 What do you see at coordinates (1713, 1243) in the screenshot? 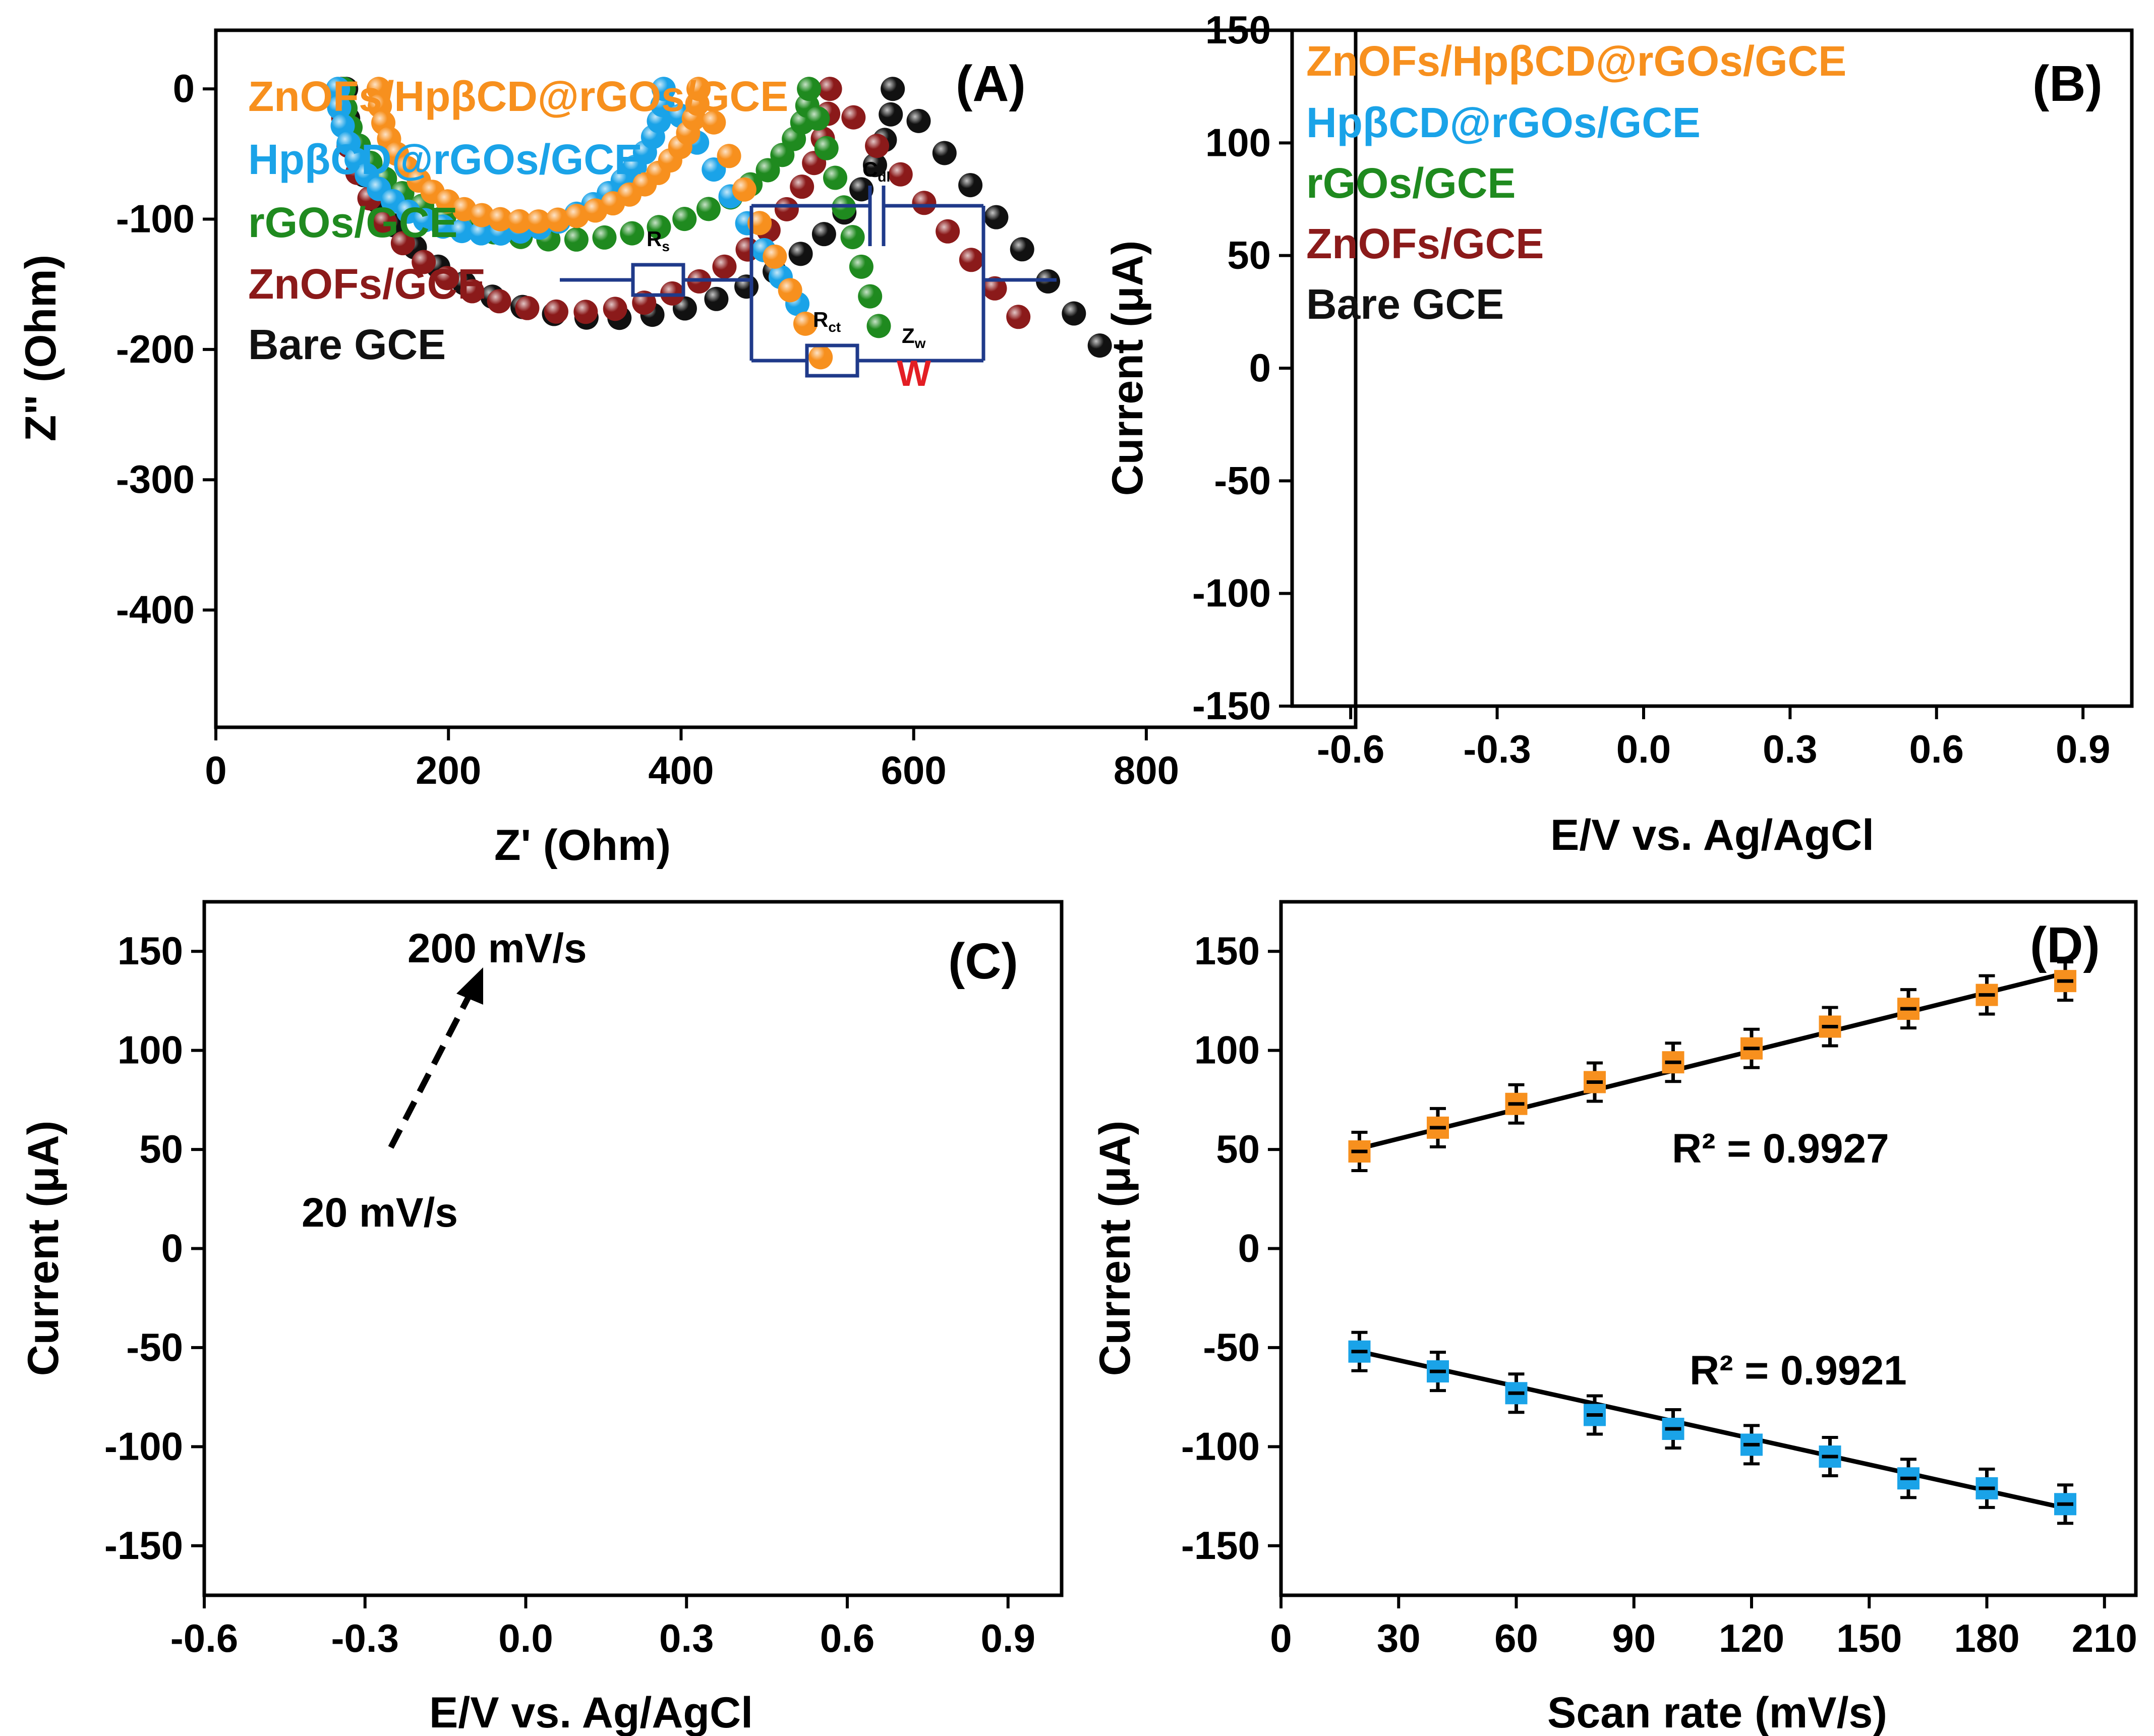
I see `panel-d-plot` at bounding box center [1713, 1243].